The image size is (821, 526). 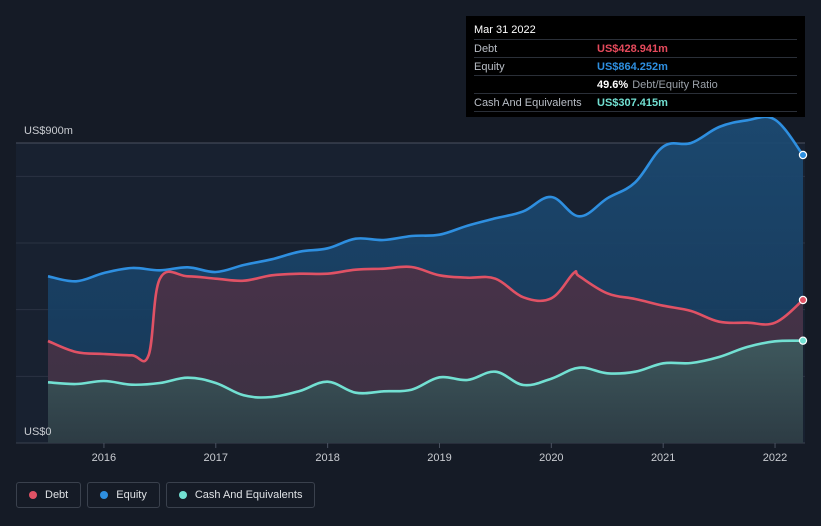 I want to click on legend-debt-label: Debt, so click(x=57, y=495).